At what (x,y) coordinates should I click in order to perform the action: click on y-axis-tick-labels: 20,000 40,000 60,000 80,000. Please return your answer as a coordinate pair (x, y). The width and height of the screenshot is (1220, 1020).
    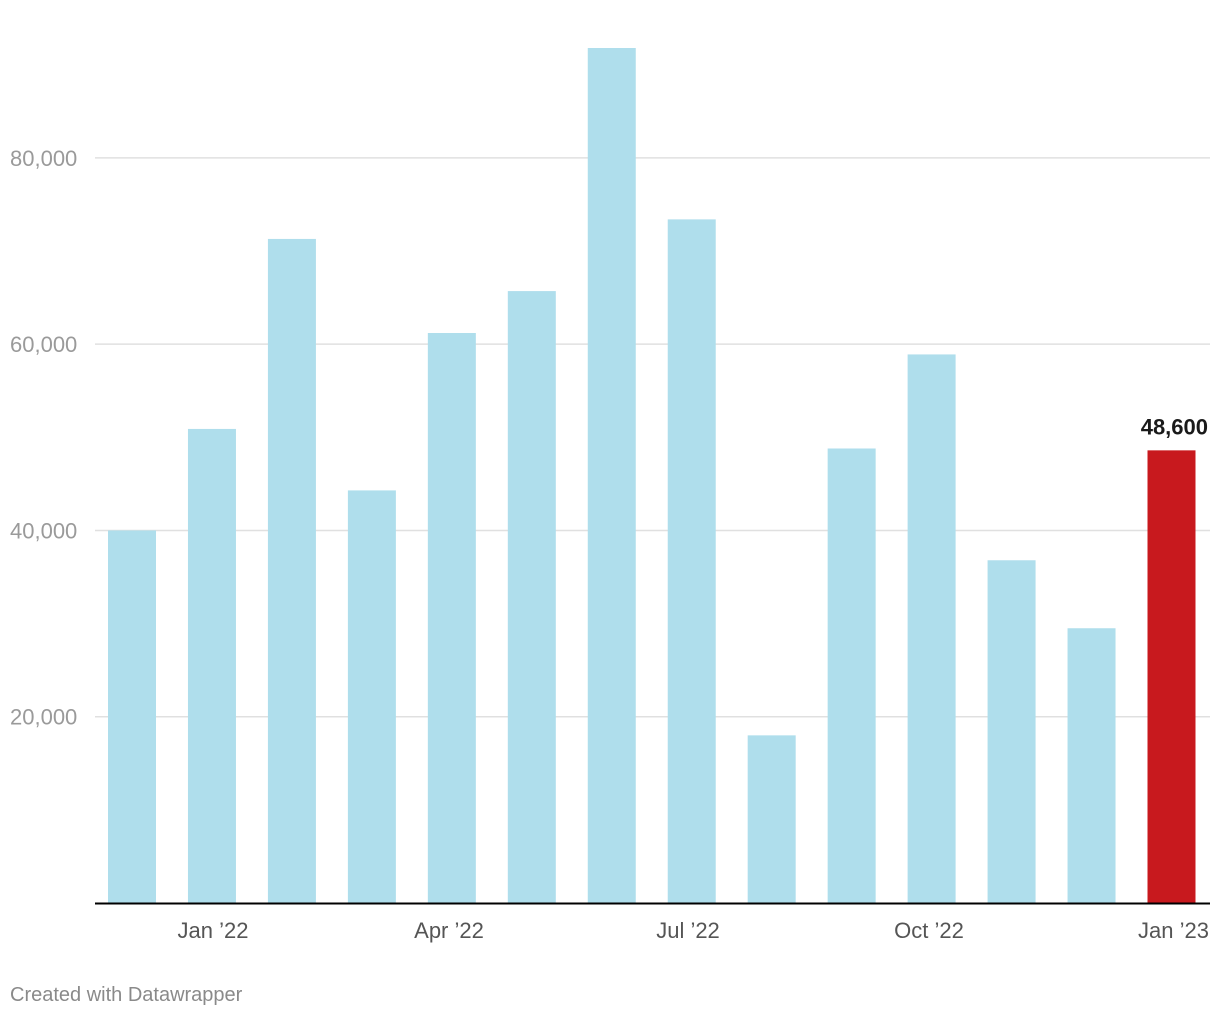
    Looking at the image, I should click on (43, 438).